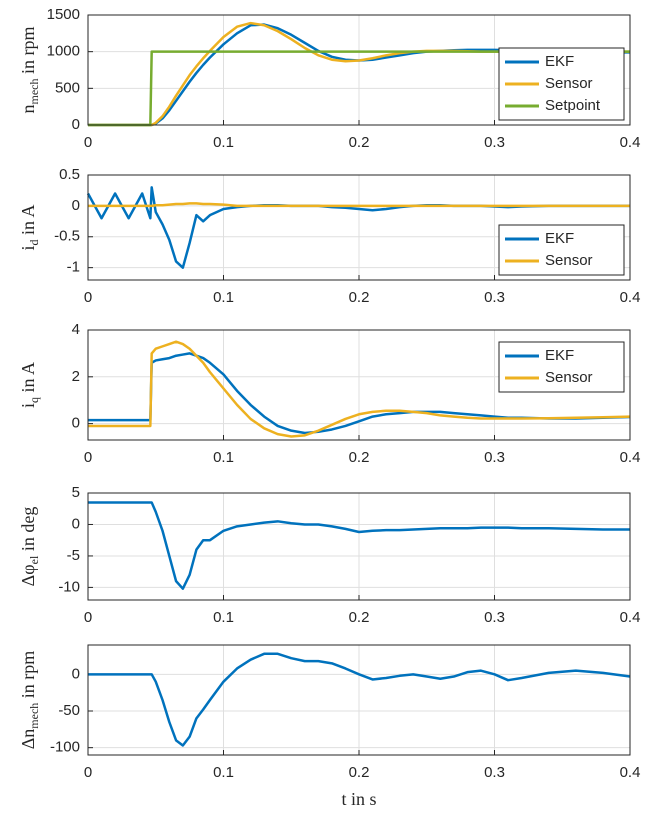  Describe the element at coordinates (28, 739) in the screenshot. I see `y-label-part: Δn` at that location.